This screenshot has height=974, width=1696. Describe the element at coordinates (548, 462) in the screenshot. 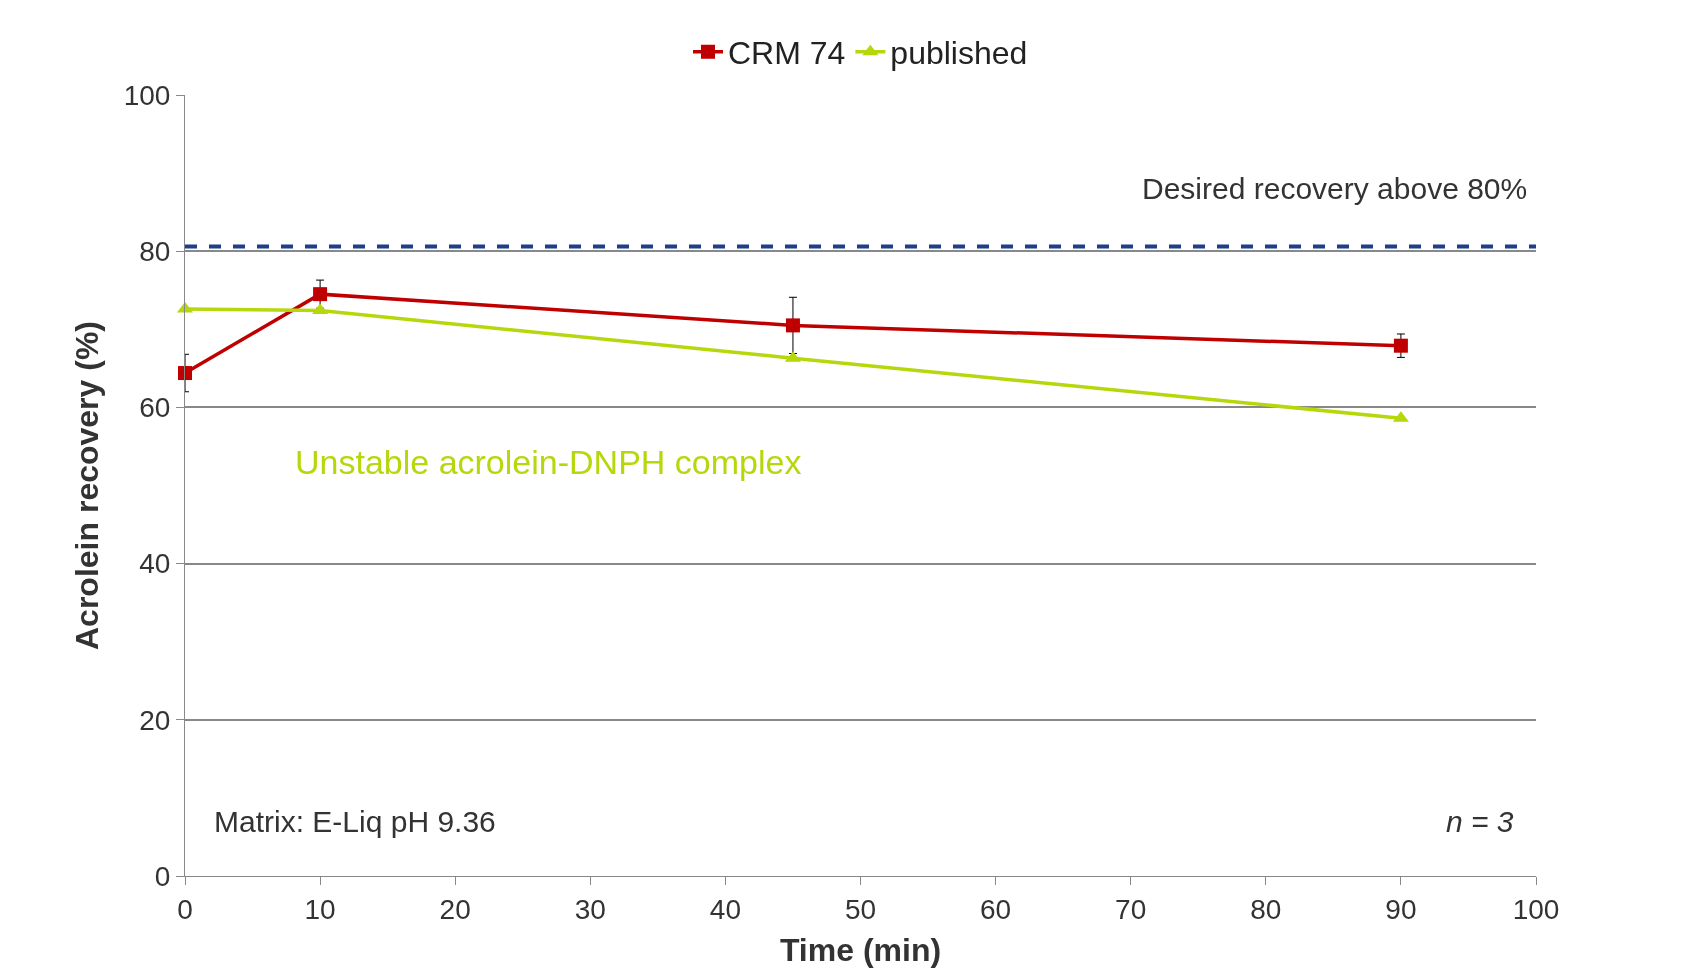

I see `annotation: Unstable acrolein-DNPH complex` at that location.